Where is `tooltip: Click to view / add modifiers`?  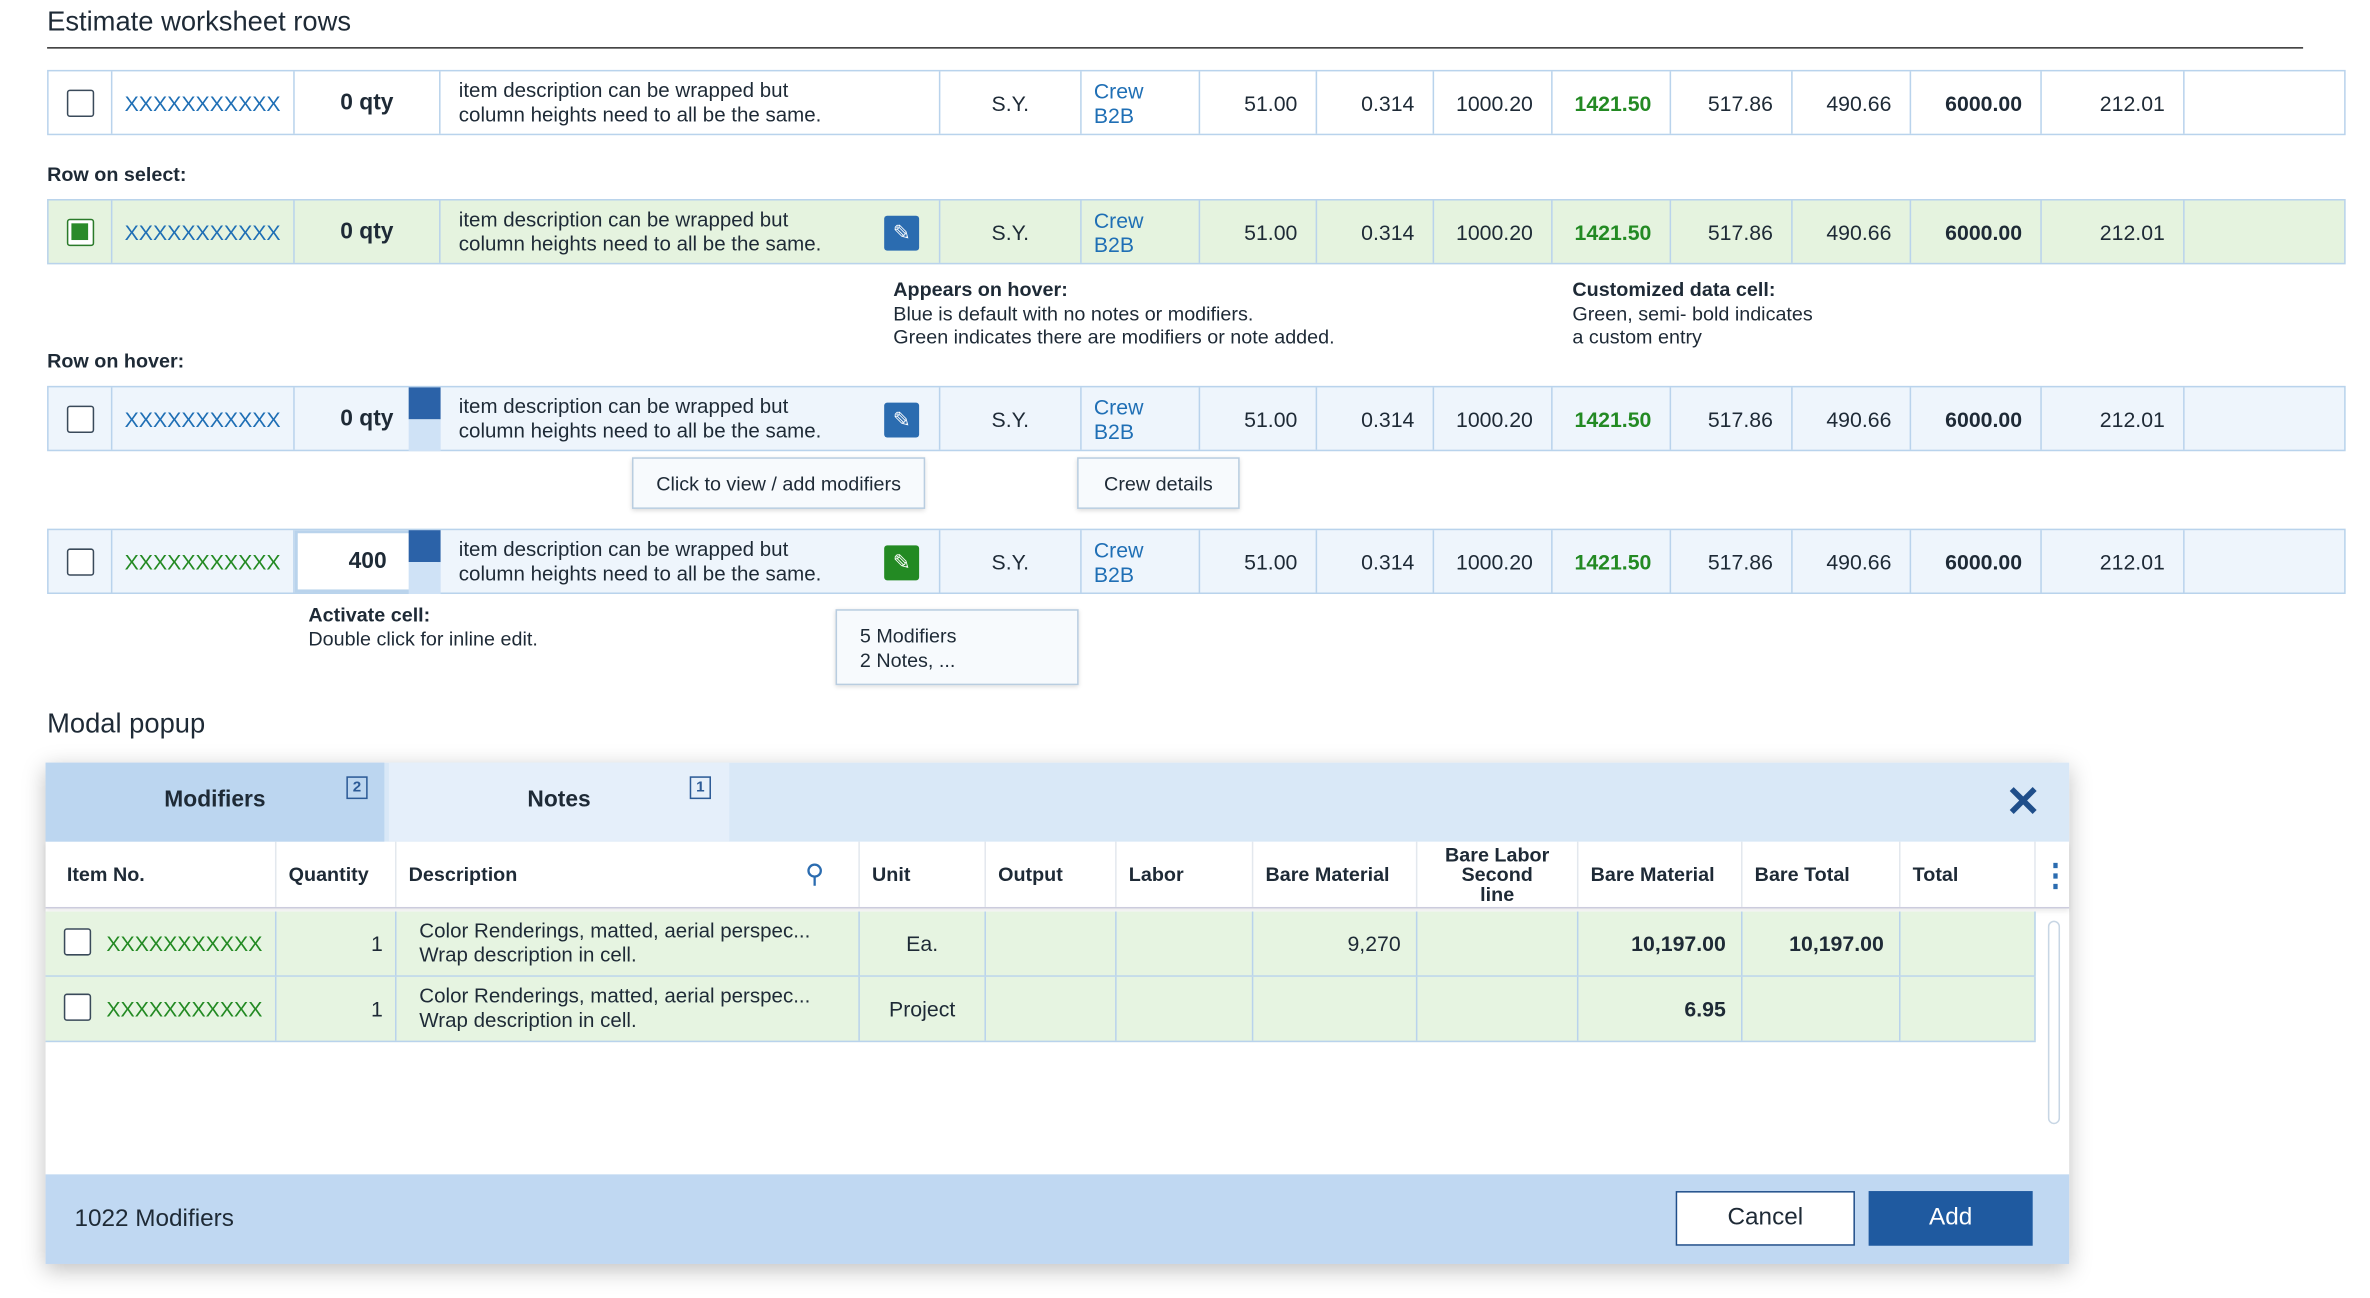 tooltip: Click to view / add modifiers is located at coordinates (778, 483).